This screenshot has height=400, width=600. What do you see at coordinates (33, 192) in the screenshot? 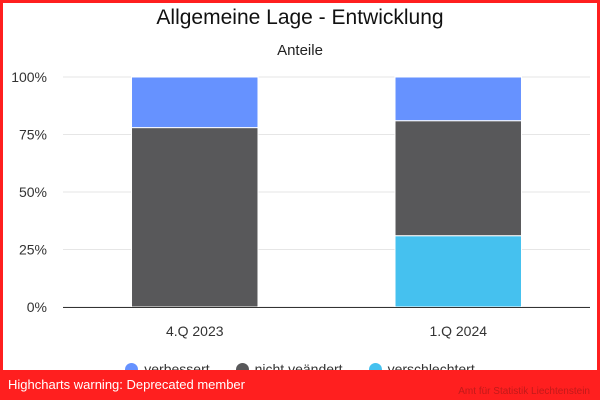
I see `y-tick-label: 50%` at bounding box center [33, 192].